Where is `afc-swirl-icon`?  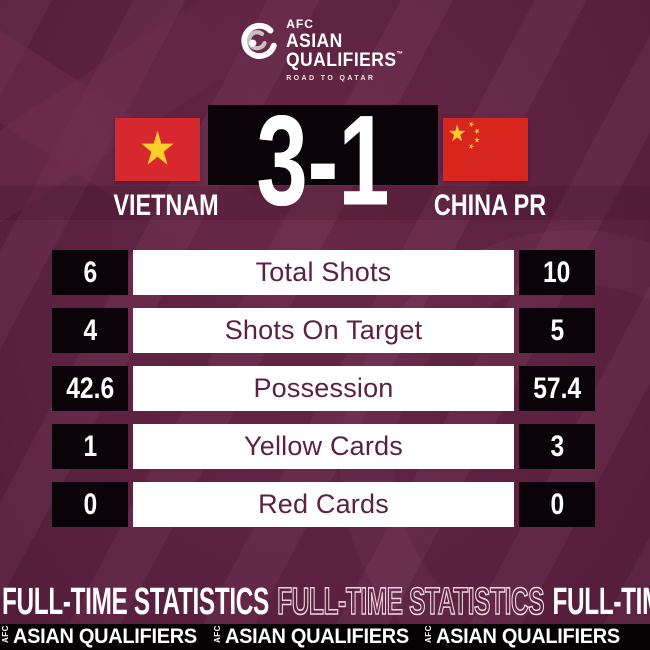 afc-swirl-icon is located at coordinates (257, 46).